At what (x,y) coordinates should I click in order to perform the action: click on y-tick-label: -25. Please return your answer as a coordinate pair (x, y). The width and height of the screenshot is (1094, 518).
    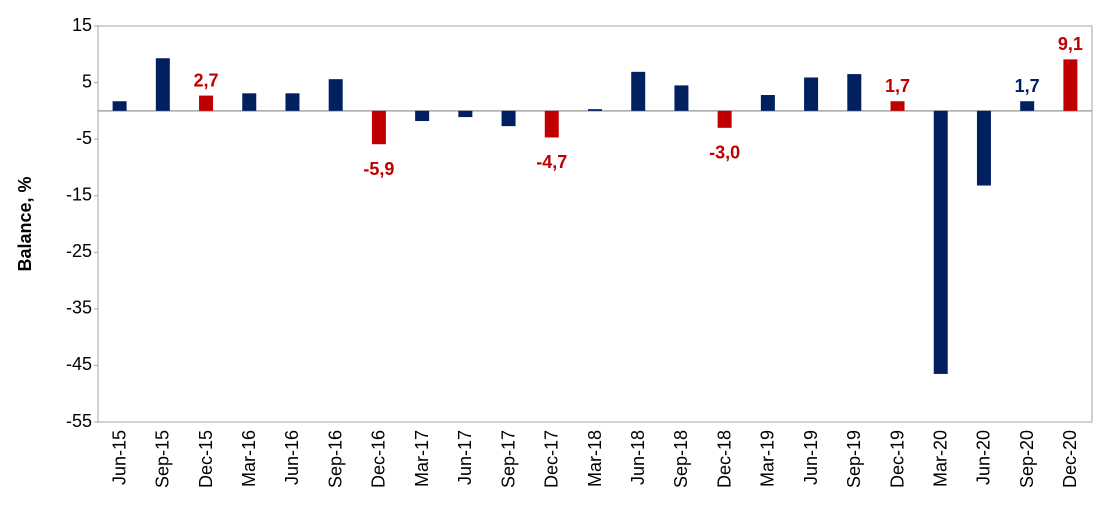
    Looking at the image, I should click on (79, 251).